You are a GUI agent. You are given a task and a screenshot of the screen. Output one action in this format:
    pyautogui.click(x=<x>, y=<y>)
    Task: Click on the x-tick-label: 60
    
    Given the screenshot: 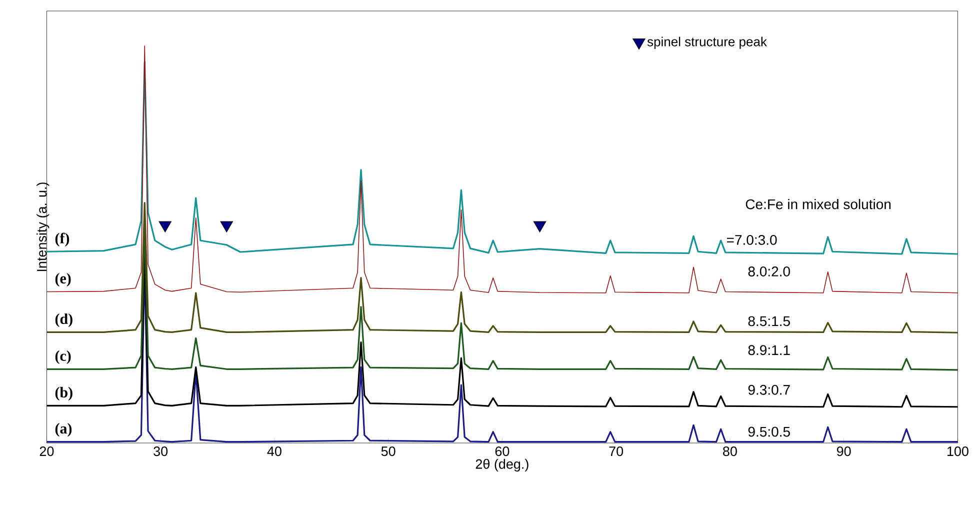 What is the action you would take?
    pyautogui.click(x=502, y=451)
    